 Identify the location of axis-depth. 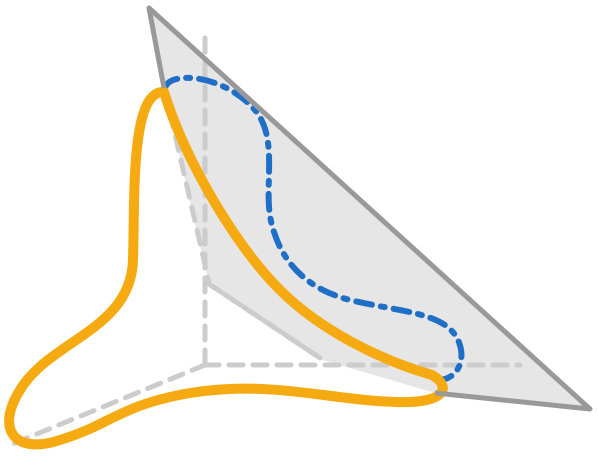
(107, 405).